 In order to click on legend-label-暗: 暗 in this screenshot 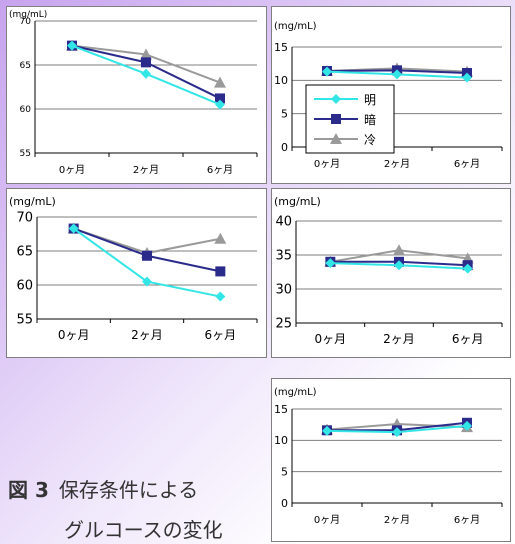, I will do `click(370, 119)`.